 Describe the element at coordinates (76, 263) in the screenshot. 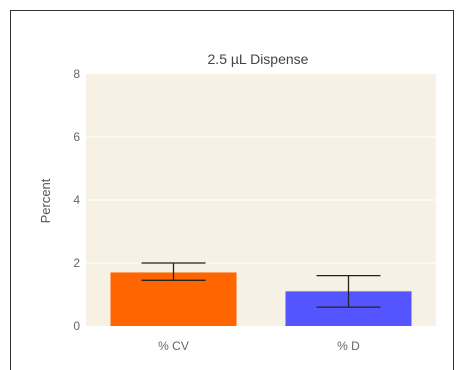

I see `y-tick-label: 2` at that location.